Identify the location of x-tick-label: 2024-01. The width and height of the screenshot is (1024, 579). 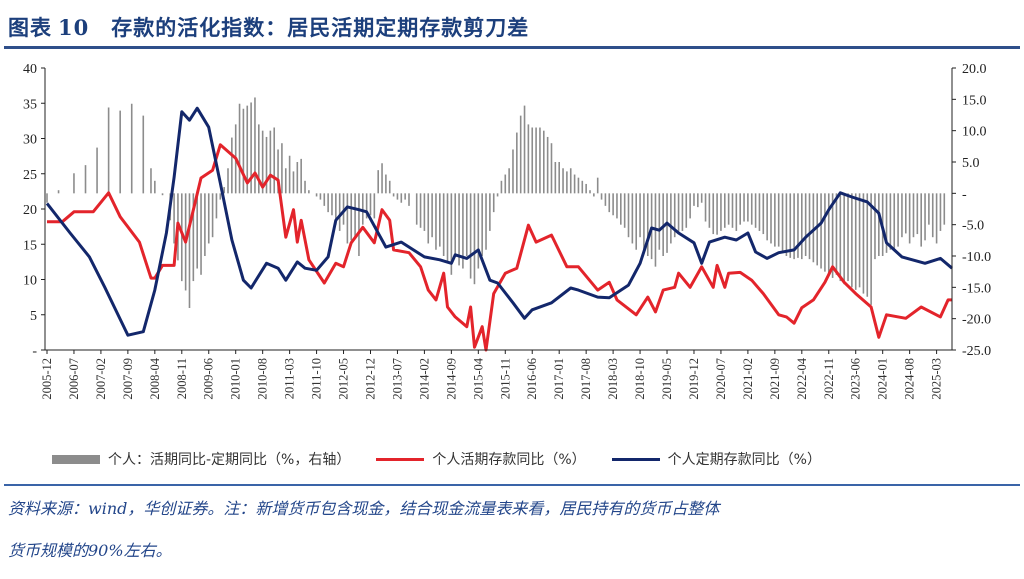
(883, 379).